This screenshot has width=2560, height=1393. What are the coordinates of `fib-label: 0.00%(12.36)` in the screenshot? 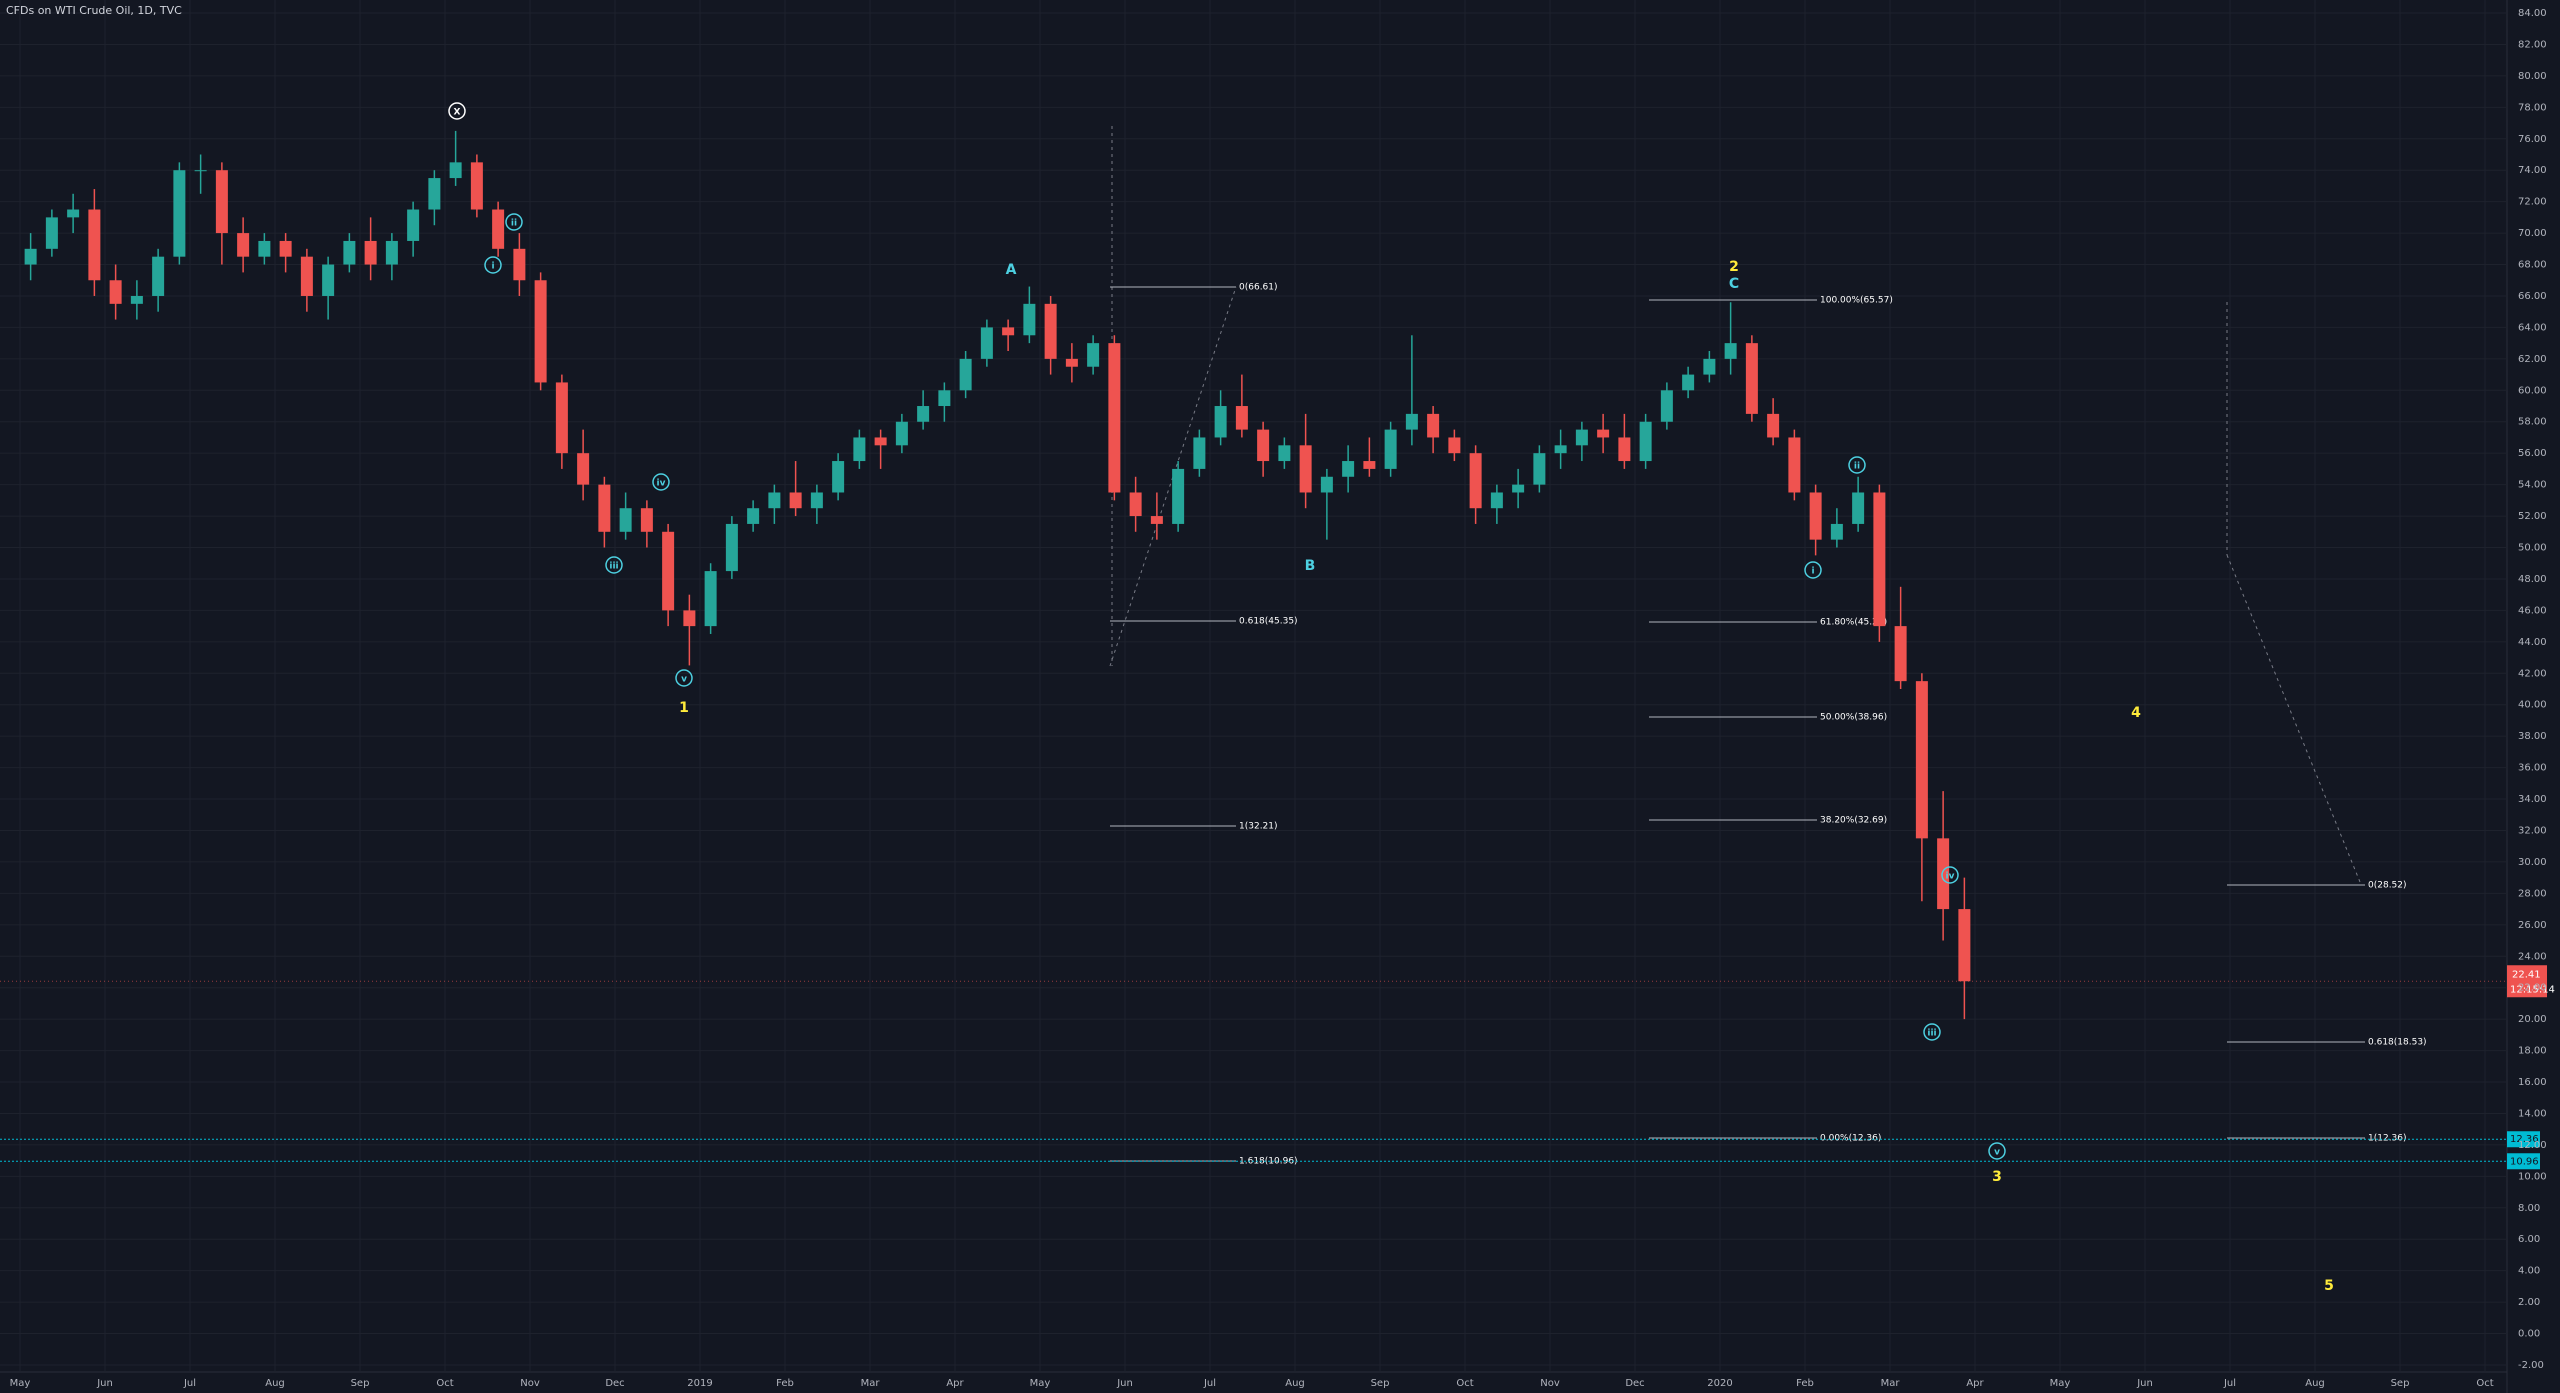 It's located at (1850, 1139).